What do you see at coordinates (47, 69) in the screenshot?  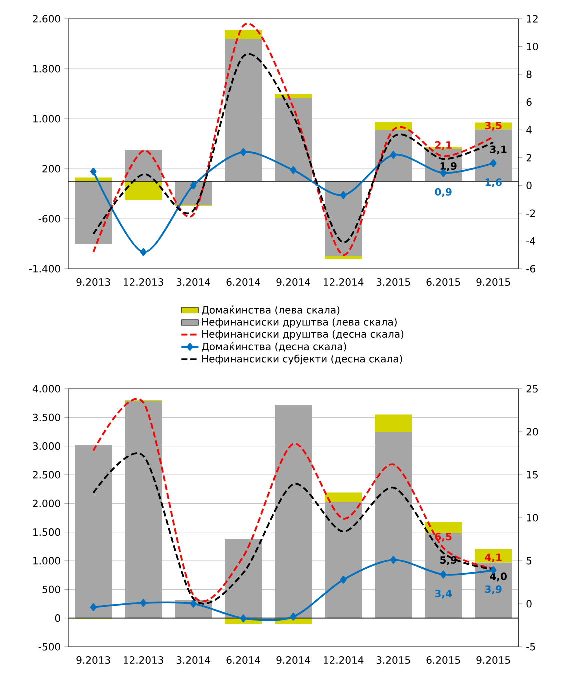 I see `y-tick-label: 1.800` at bounding box center [47, 69].